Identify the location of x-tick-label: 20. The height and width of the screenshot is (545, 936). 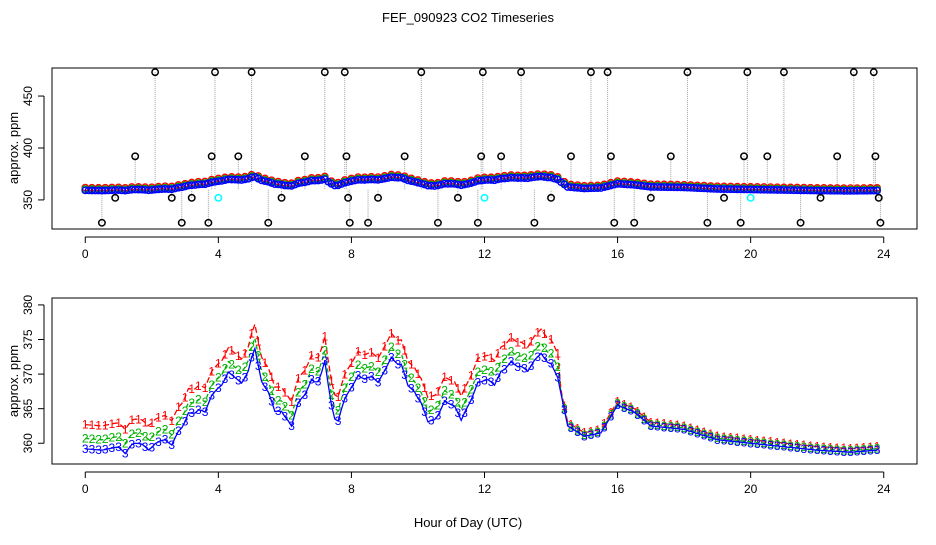
(751, 254).